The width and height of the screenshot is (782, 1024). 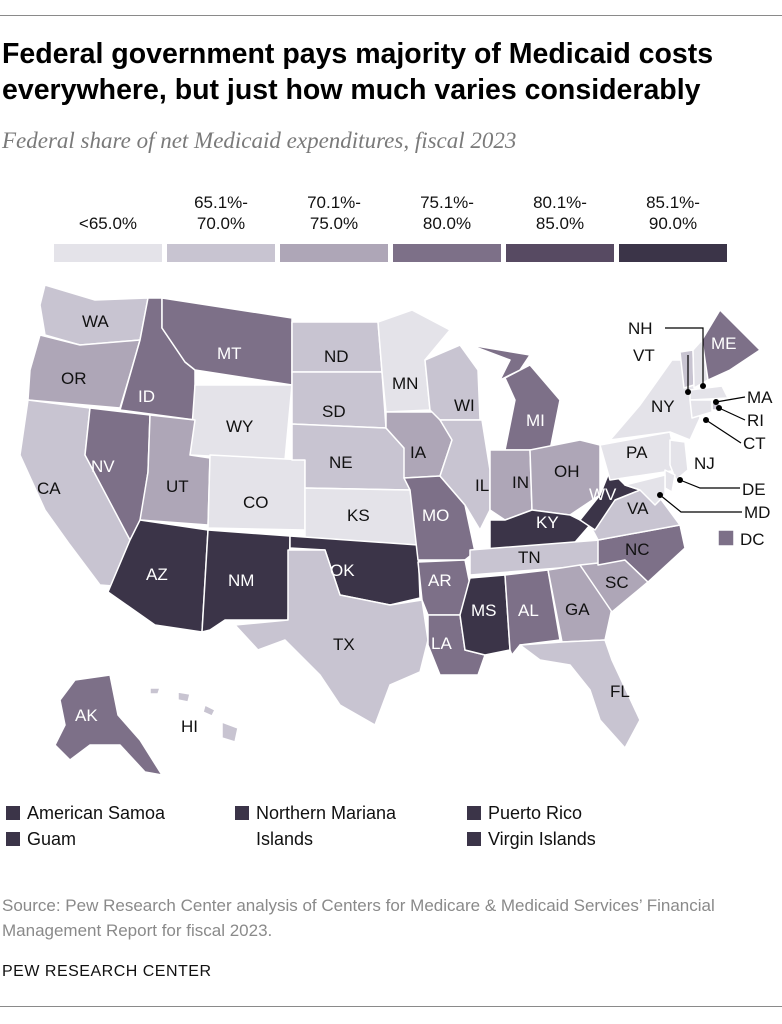 What do you see at coordinates (405, 383) in the screenshot?
I see `label-mn: MN` at bounding box center [405, 383].